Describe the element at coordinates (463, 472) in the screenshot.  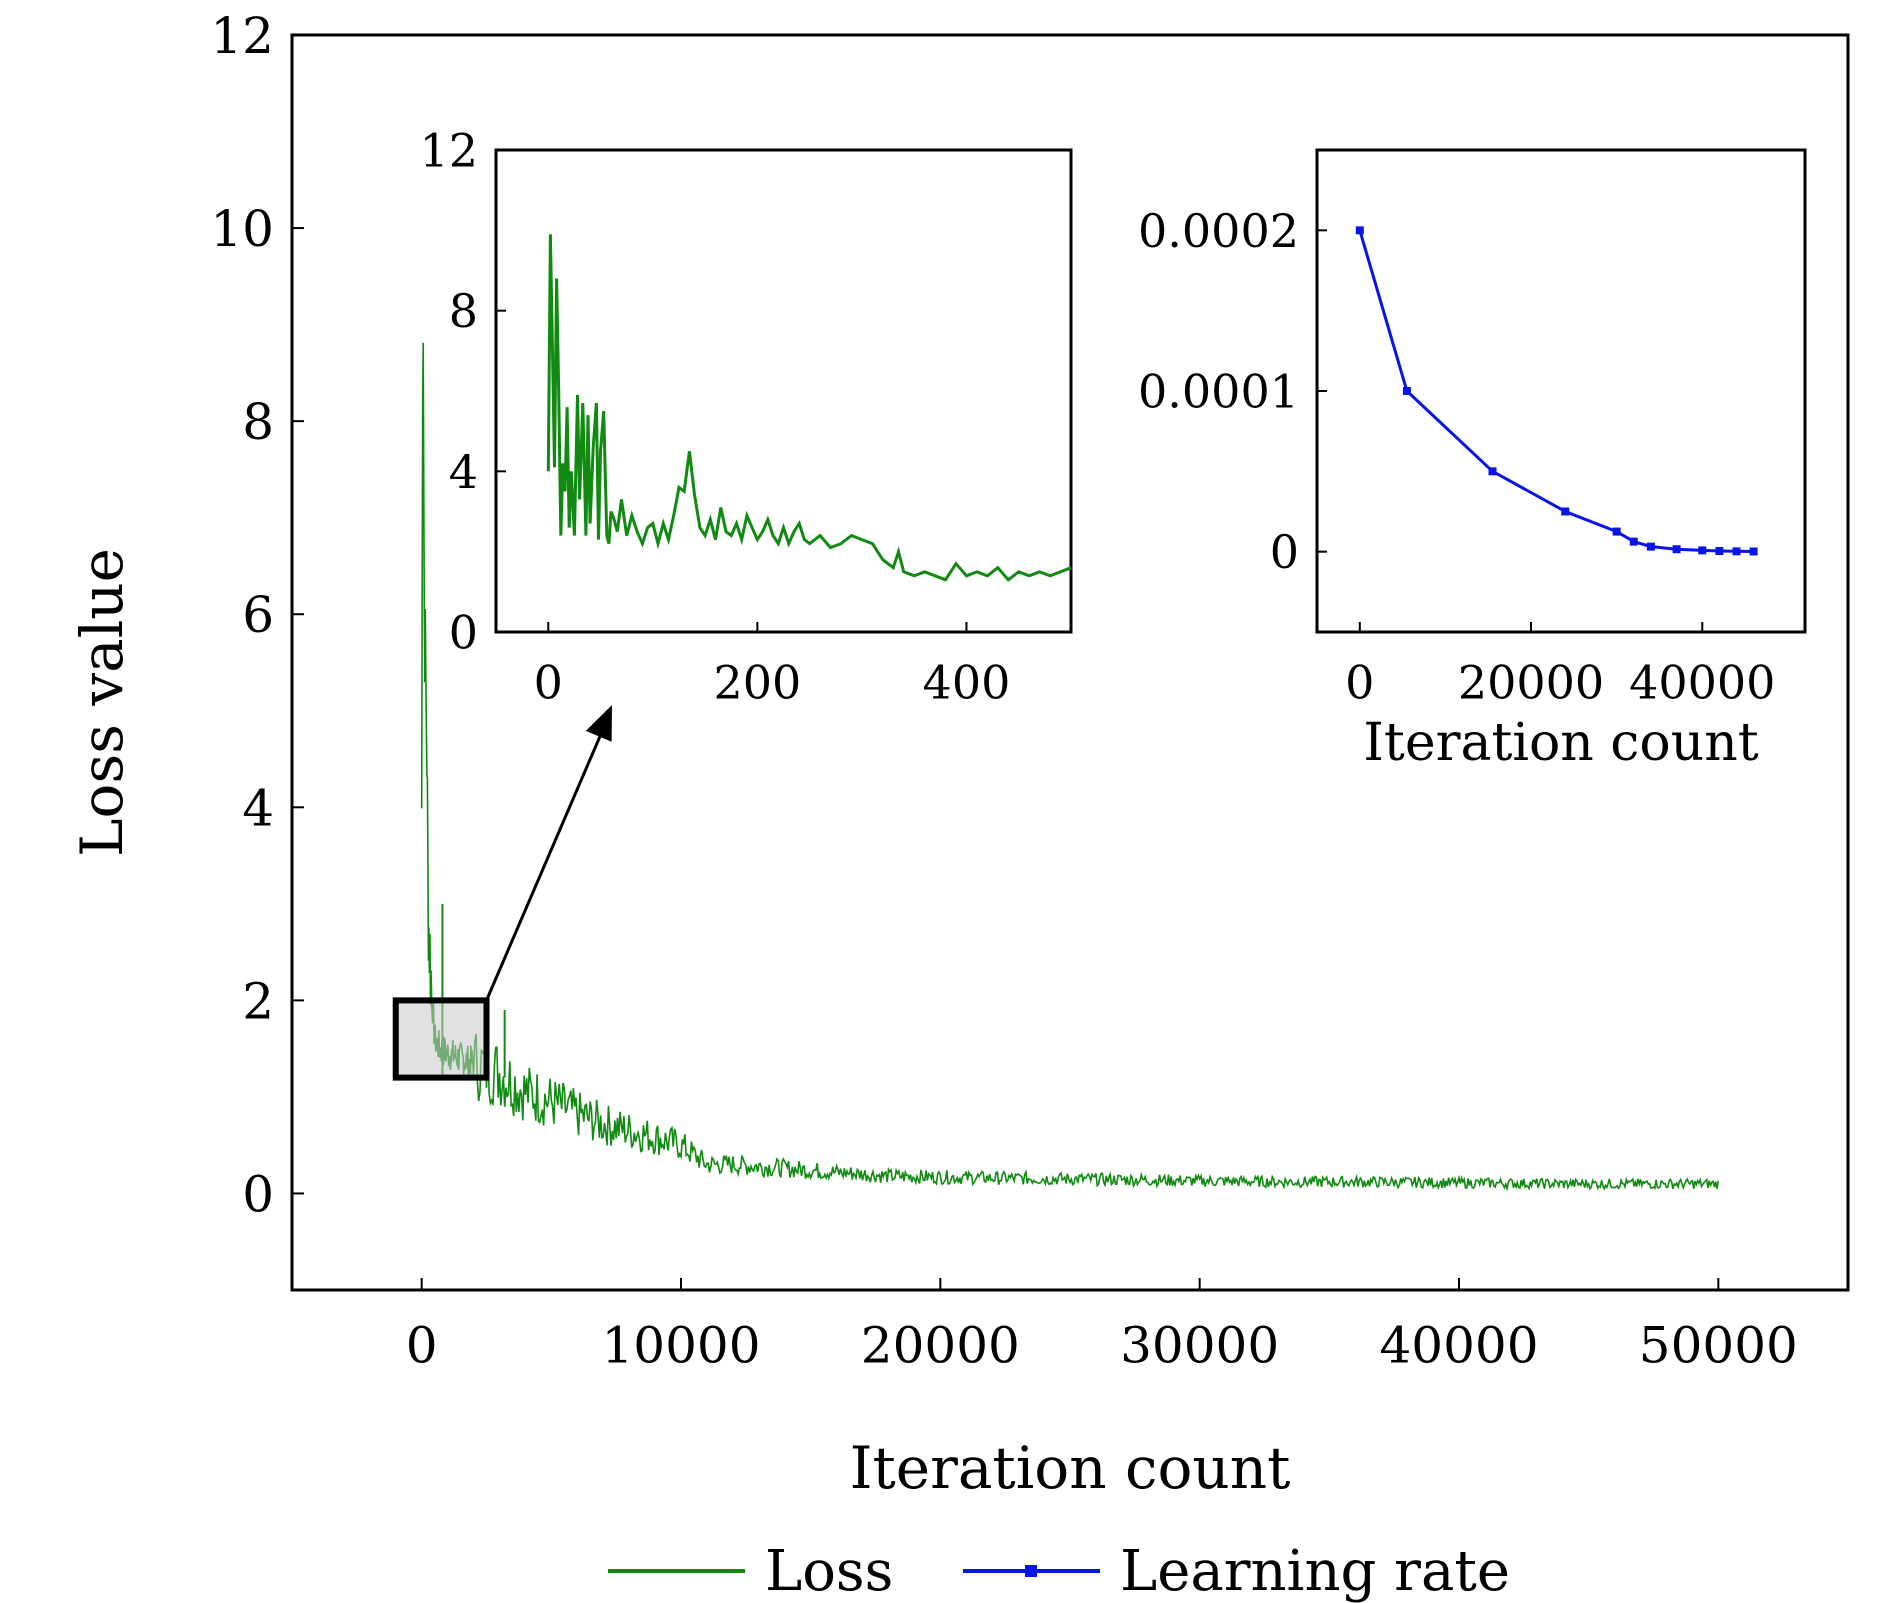
I see `inset-loss-ytick-label: 4` at that location.